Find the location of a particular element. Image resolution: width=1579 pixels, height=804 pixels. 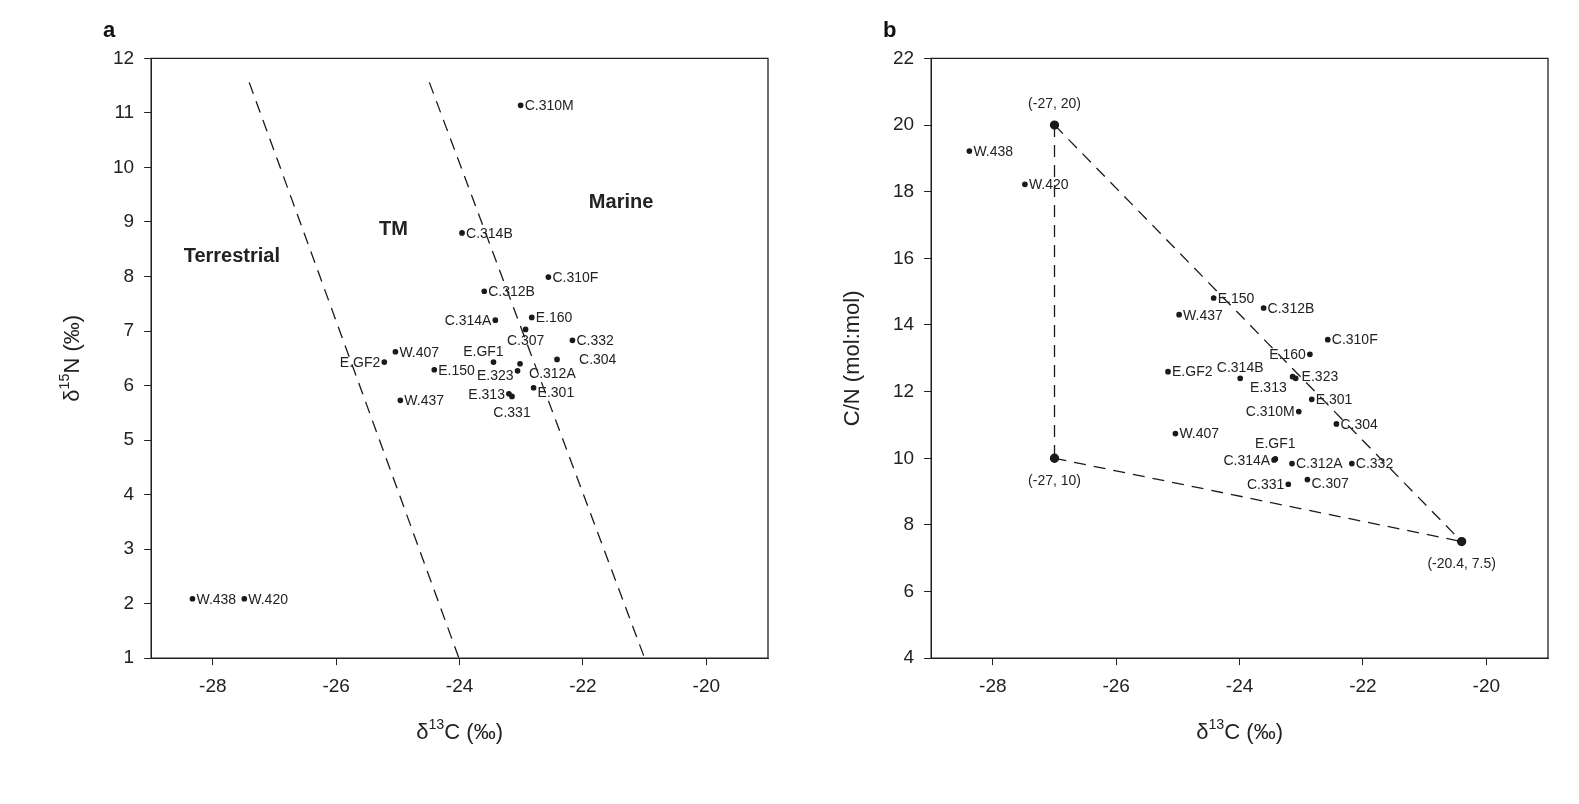

y-tick-label: 1 is located at coordinates (129, 657).